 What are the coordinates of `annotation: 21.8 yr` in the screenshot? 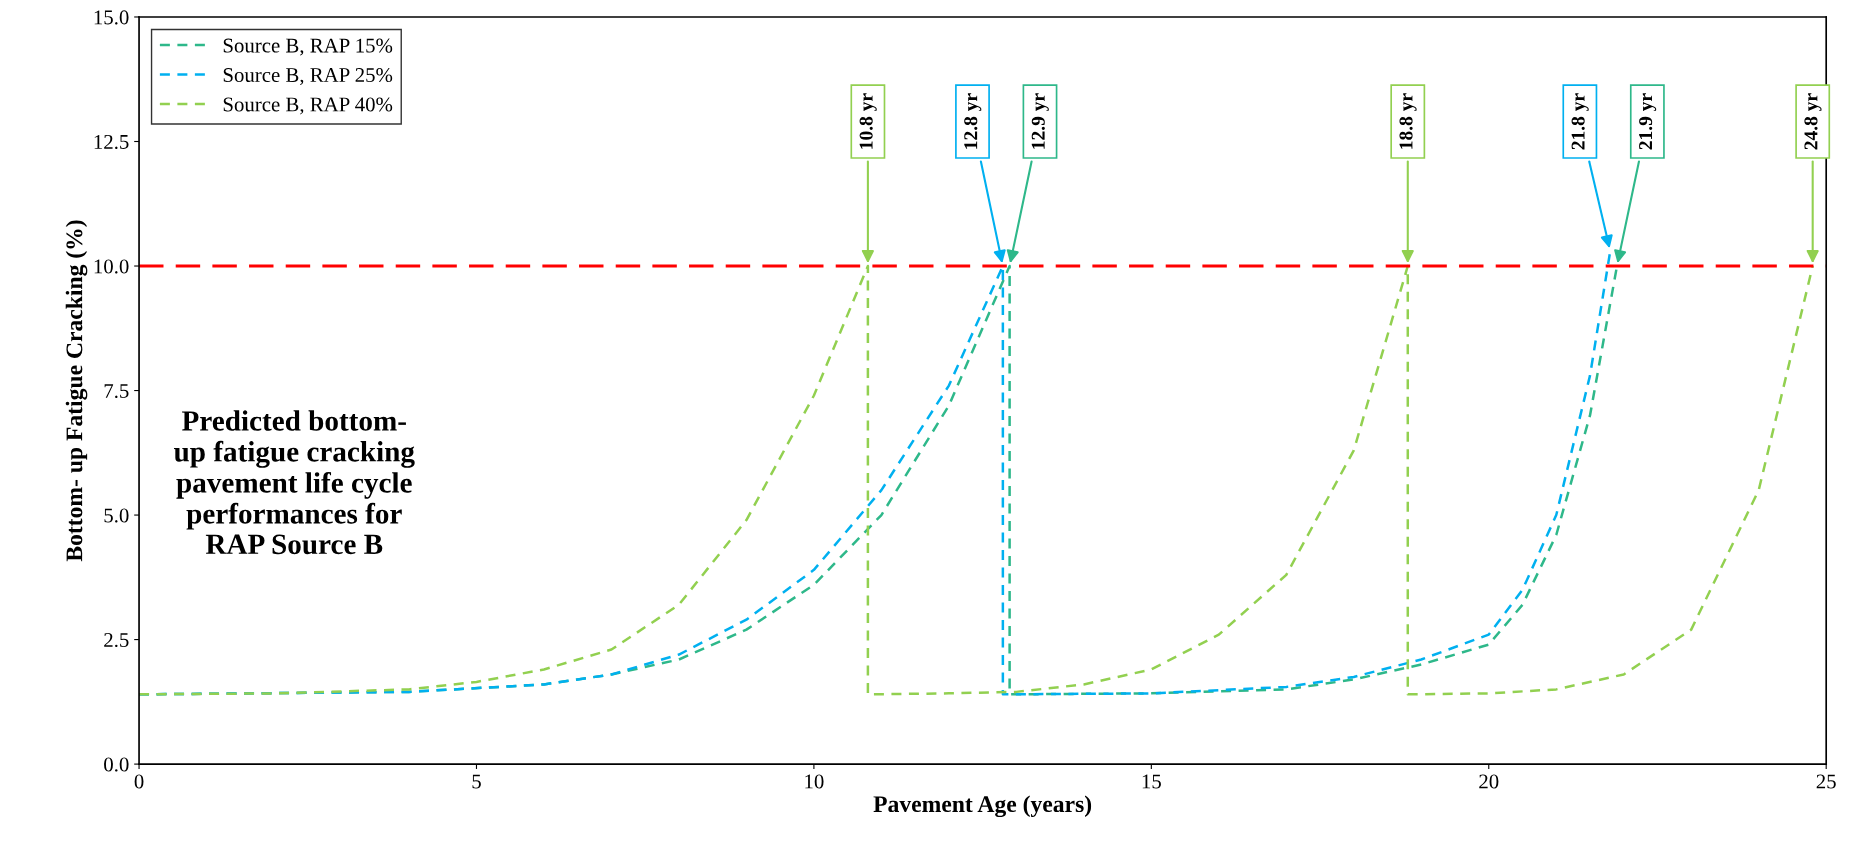 It's located at (1580, 121).